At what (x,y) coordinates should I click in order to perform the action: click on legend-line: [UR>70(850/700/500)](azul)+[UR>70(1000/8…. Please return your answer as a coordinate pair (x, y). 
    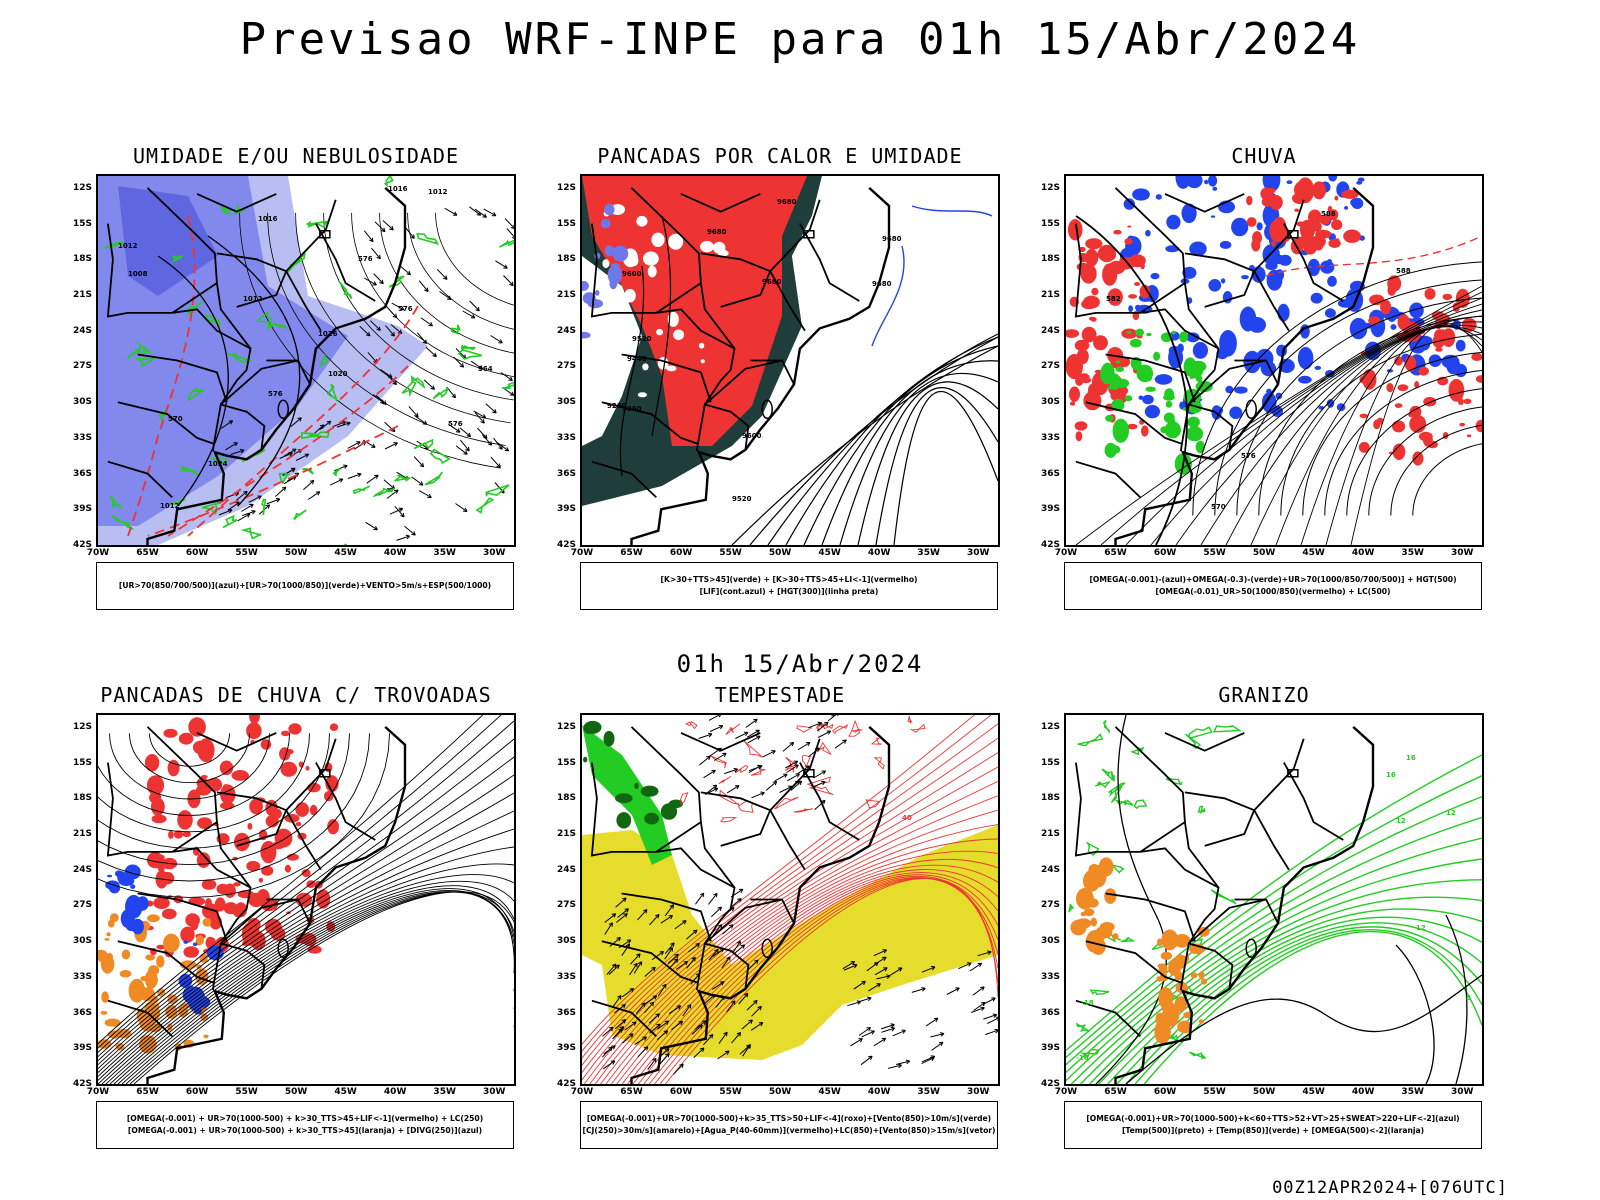
    Looking at the image, I should click on (305, 585).